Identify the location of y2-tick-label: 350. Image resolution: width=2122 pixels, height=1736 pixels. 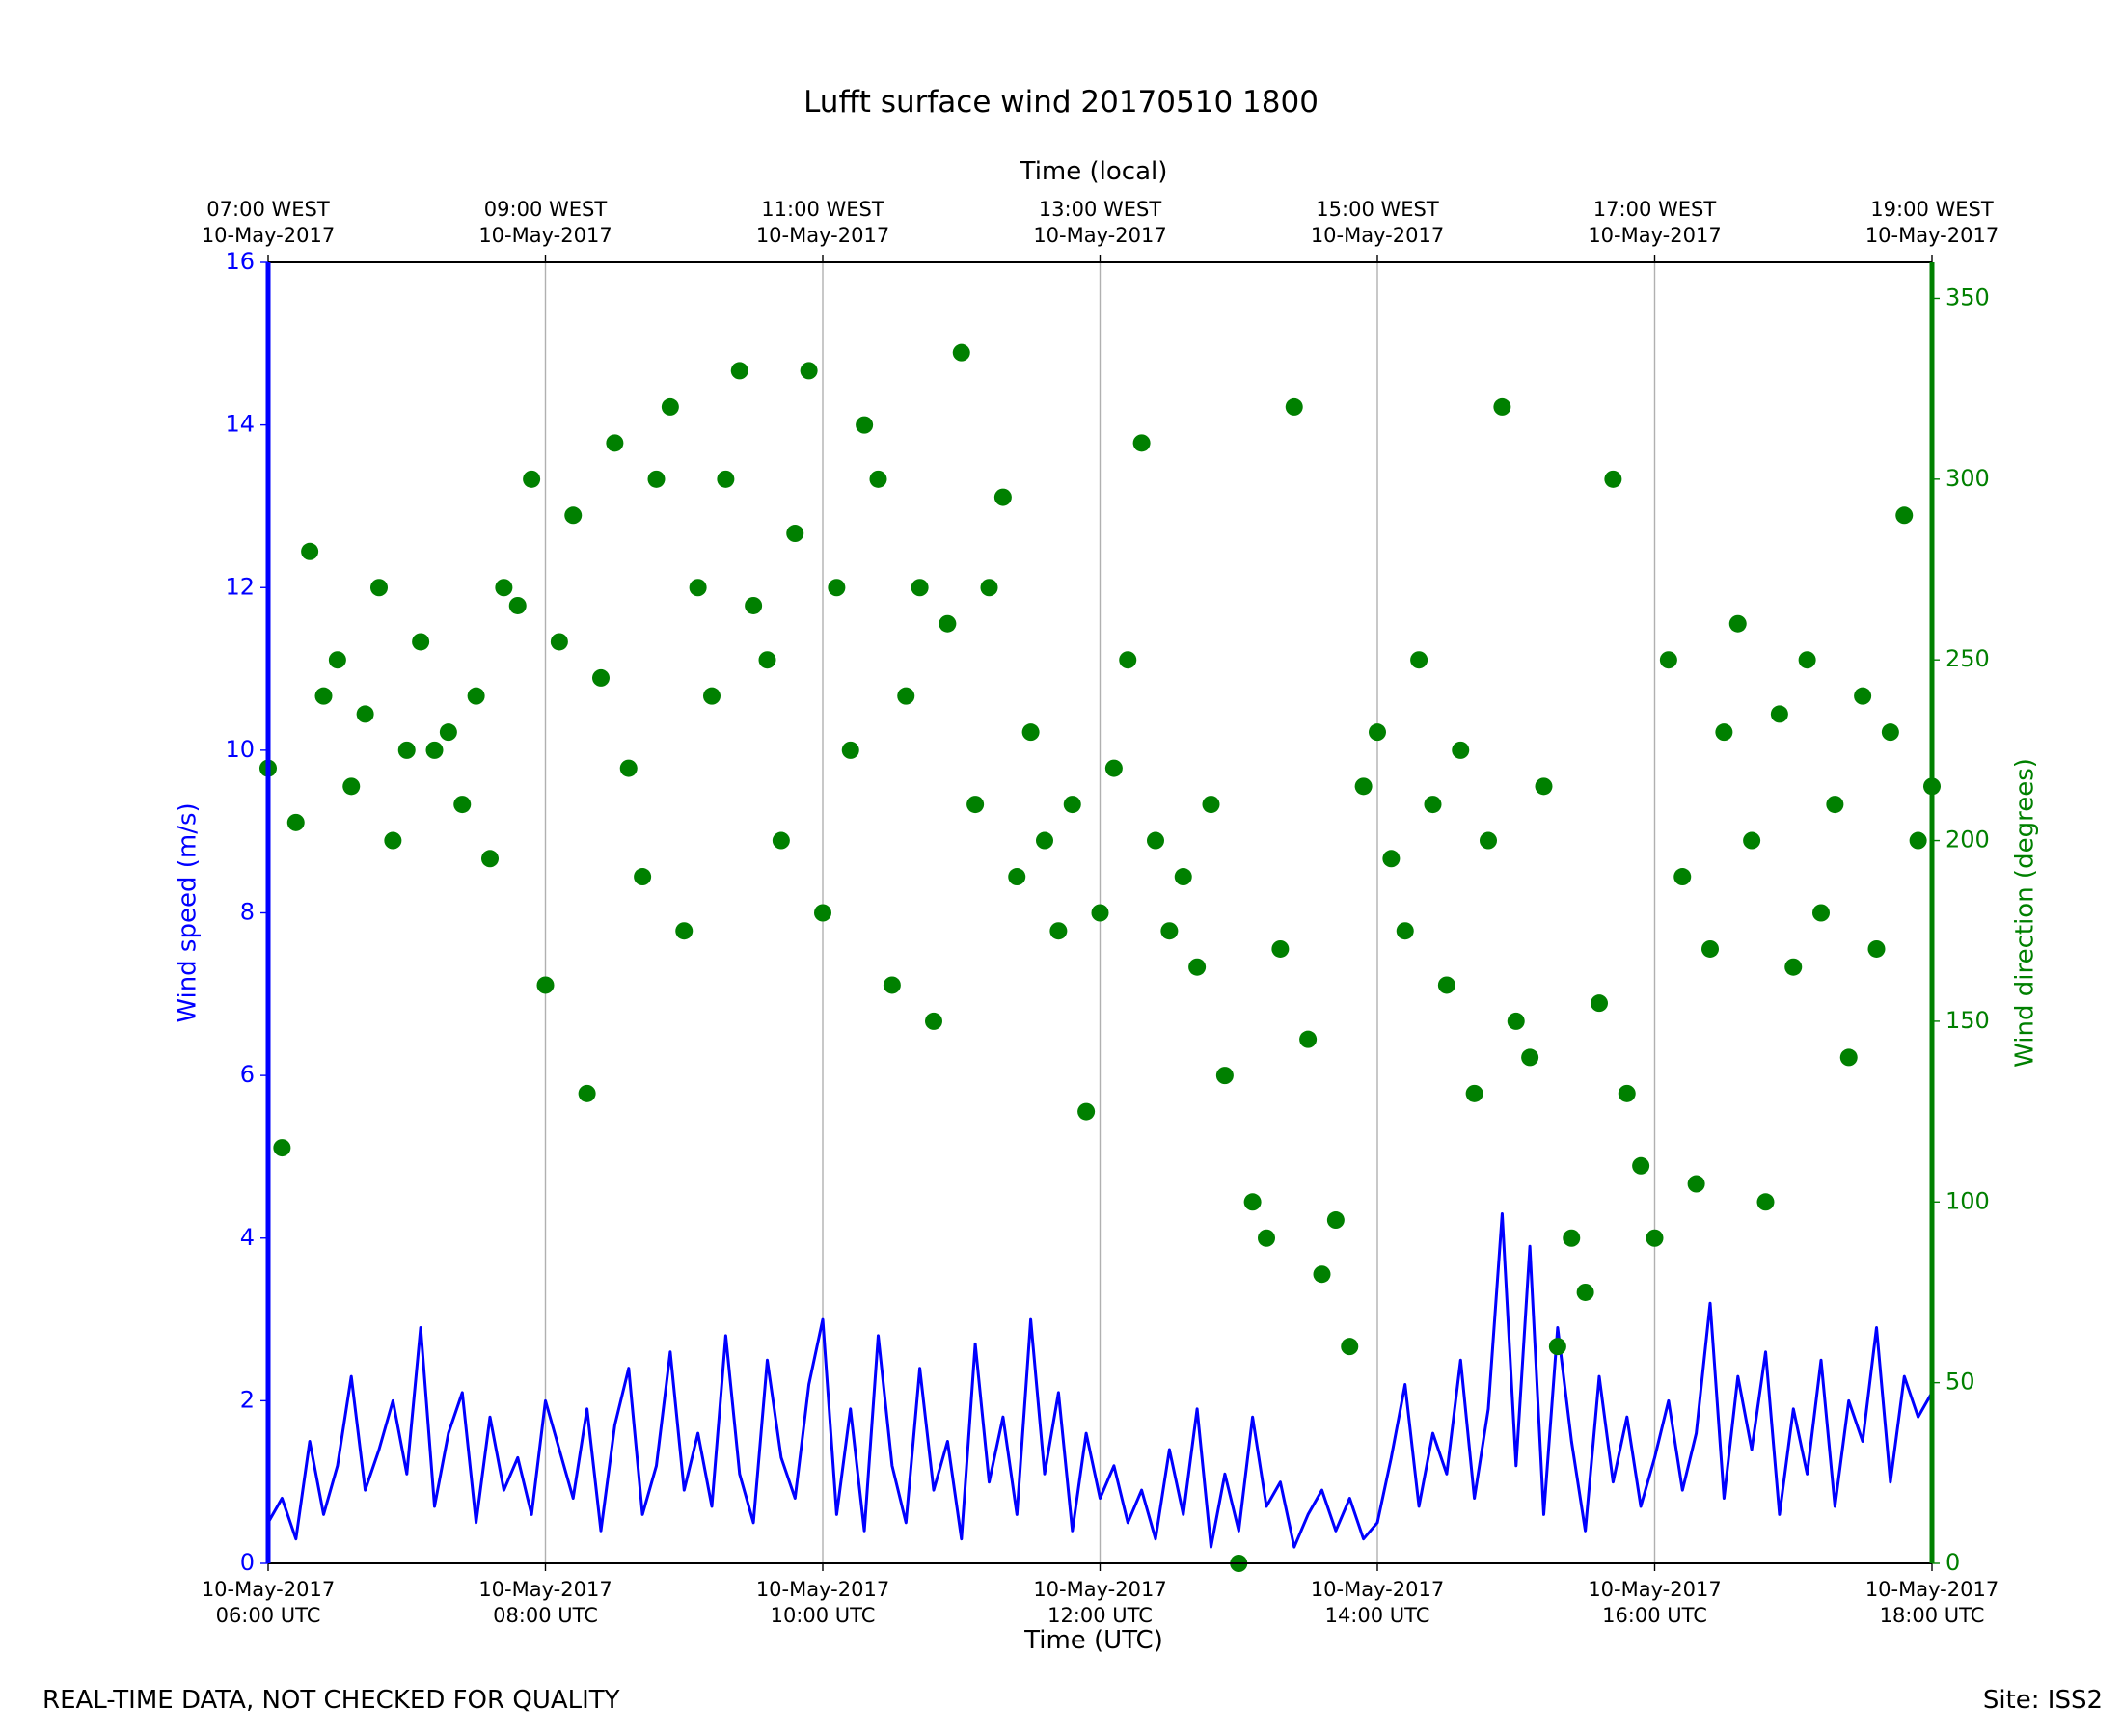
(1968, 297).